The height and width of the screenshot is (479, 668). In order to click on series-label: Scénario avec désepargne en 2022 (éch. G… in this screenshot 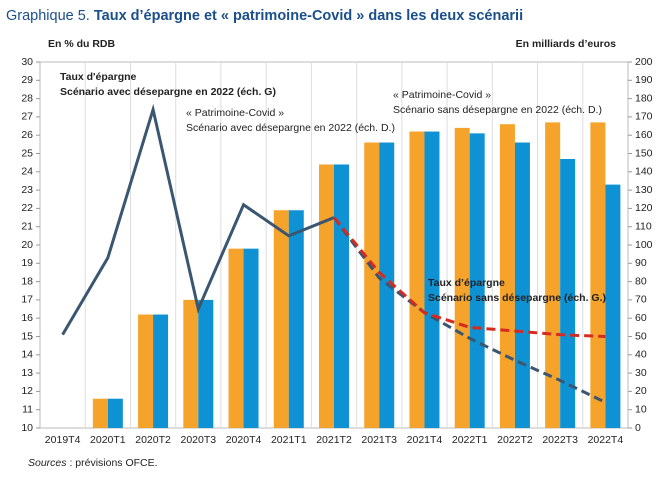, I will do `click(168, 92)`.